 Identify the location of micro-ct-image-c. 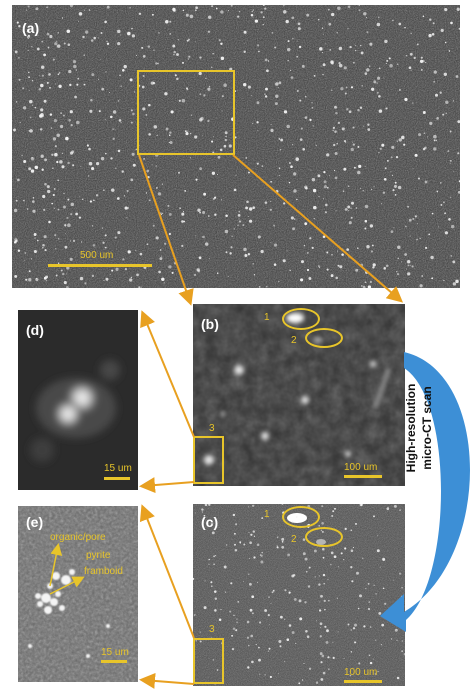
(299, 595).